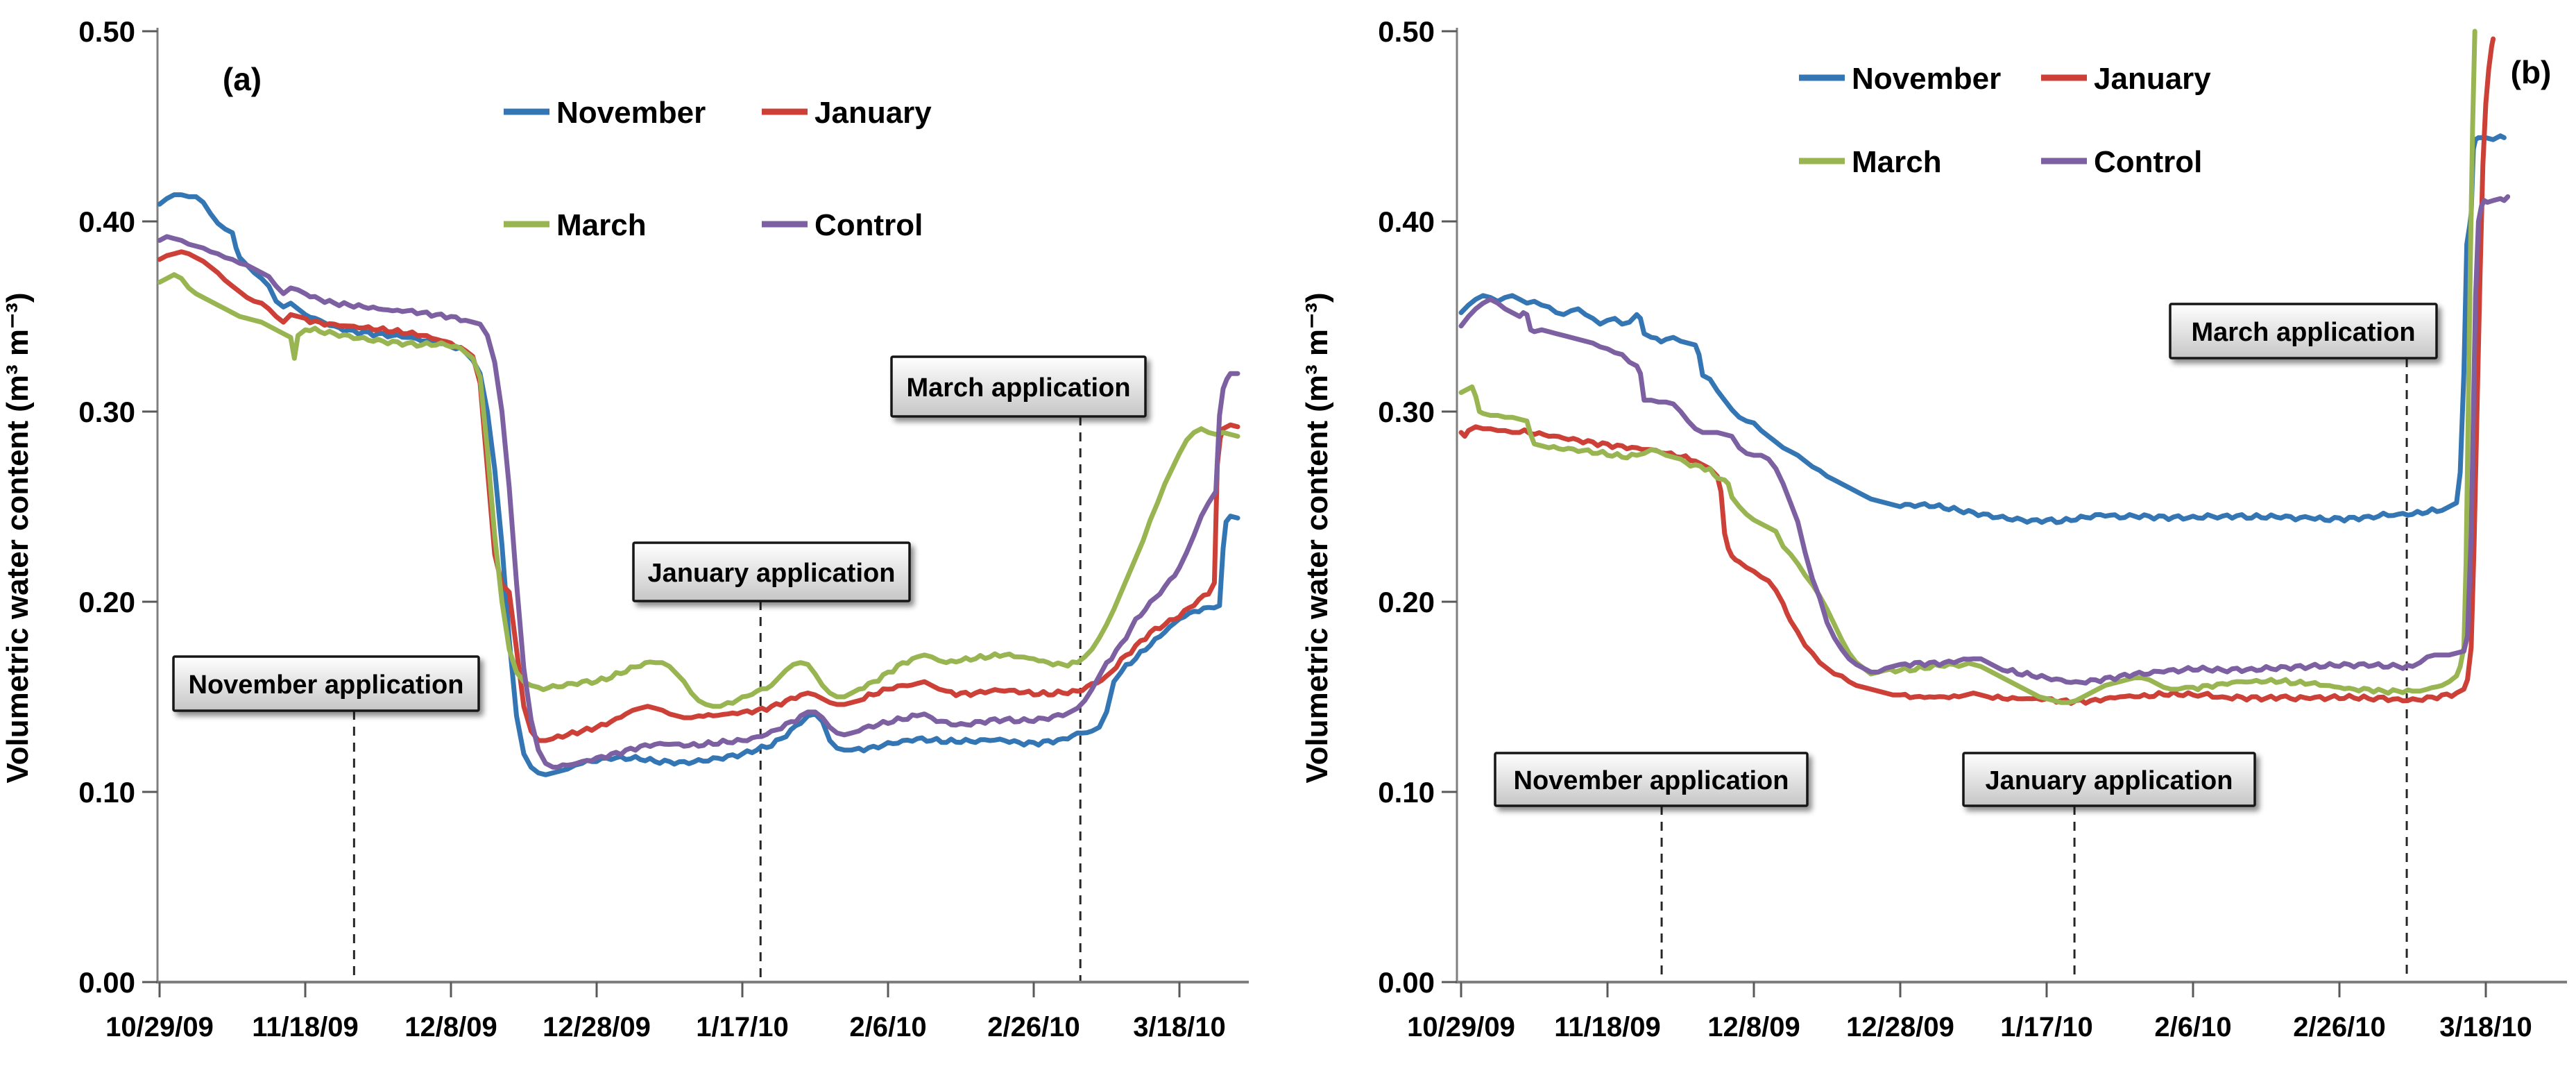 The height and width of the screenshot is (1073, 2576). Describe the element at coordinates (2005, 121) in the screenshot. I see `legend-b: November January March Control` at that location.